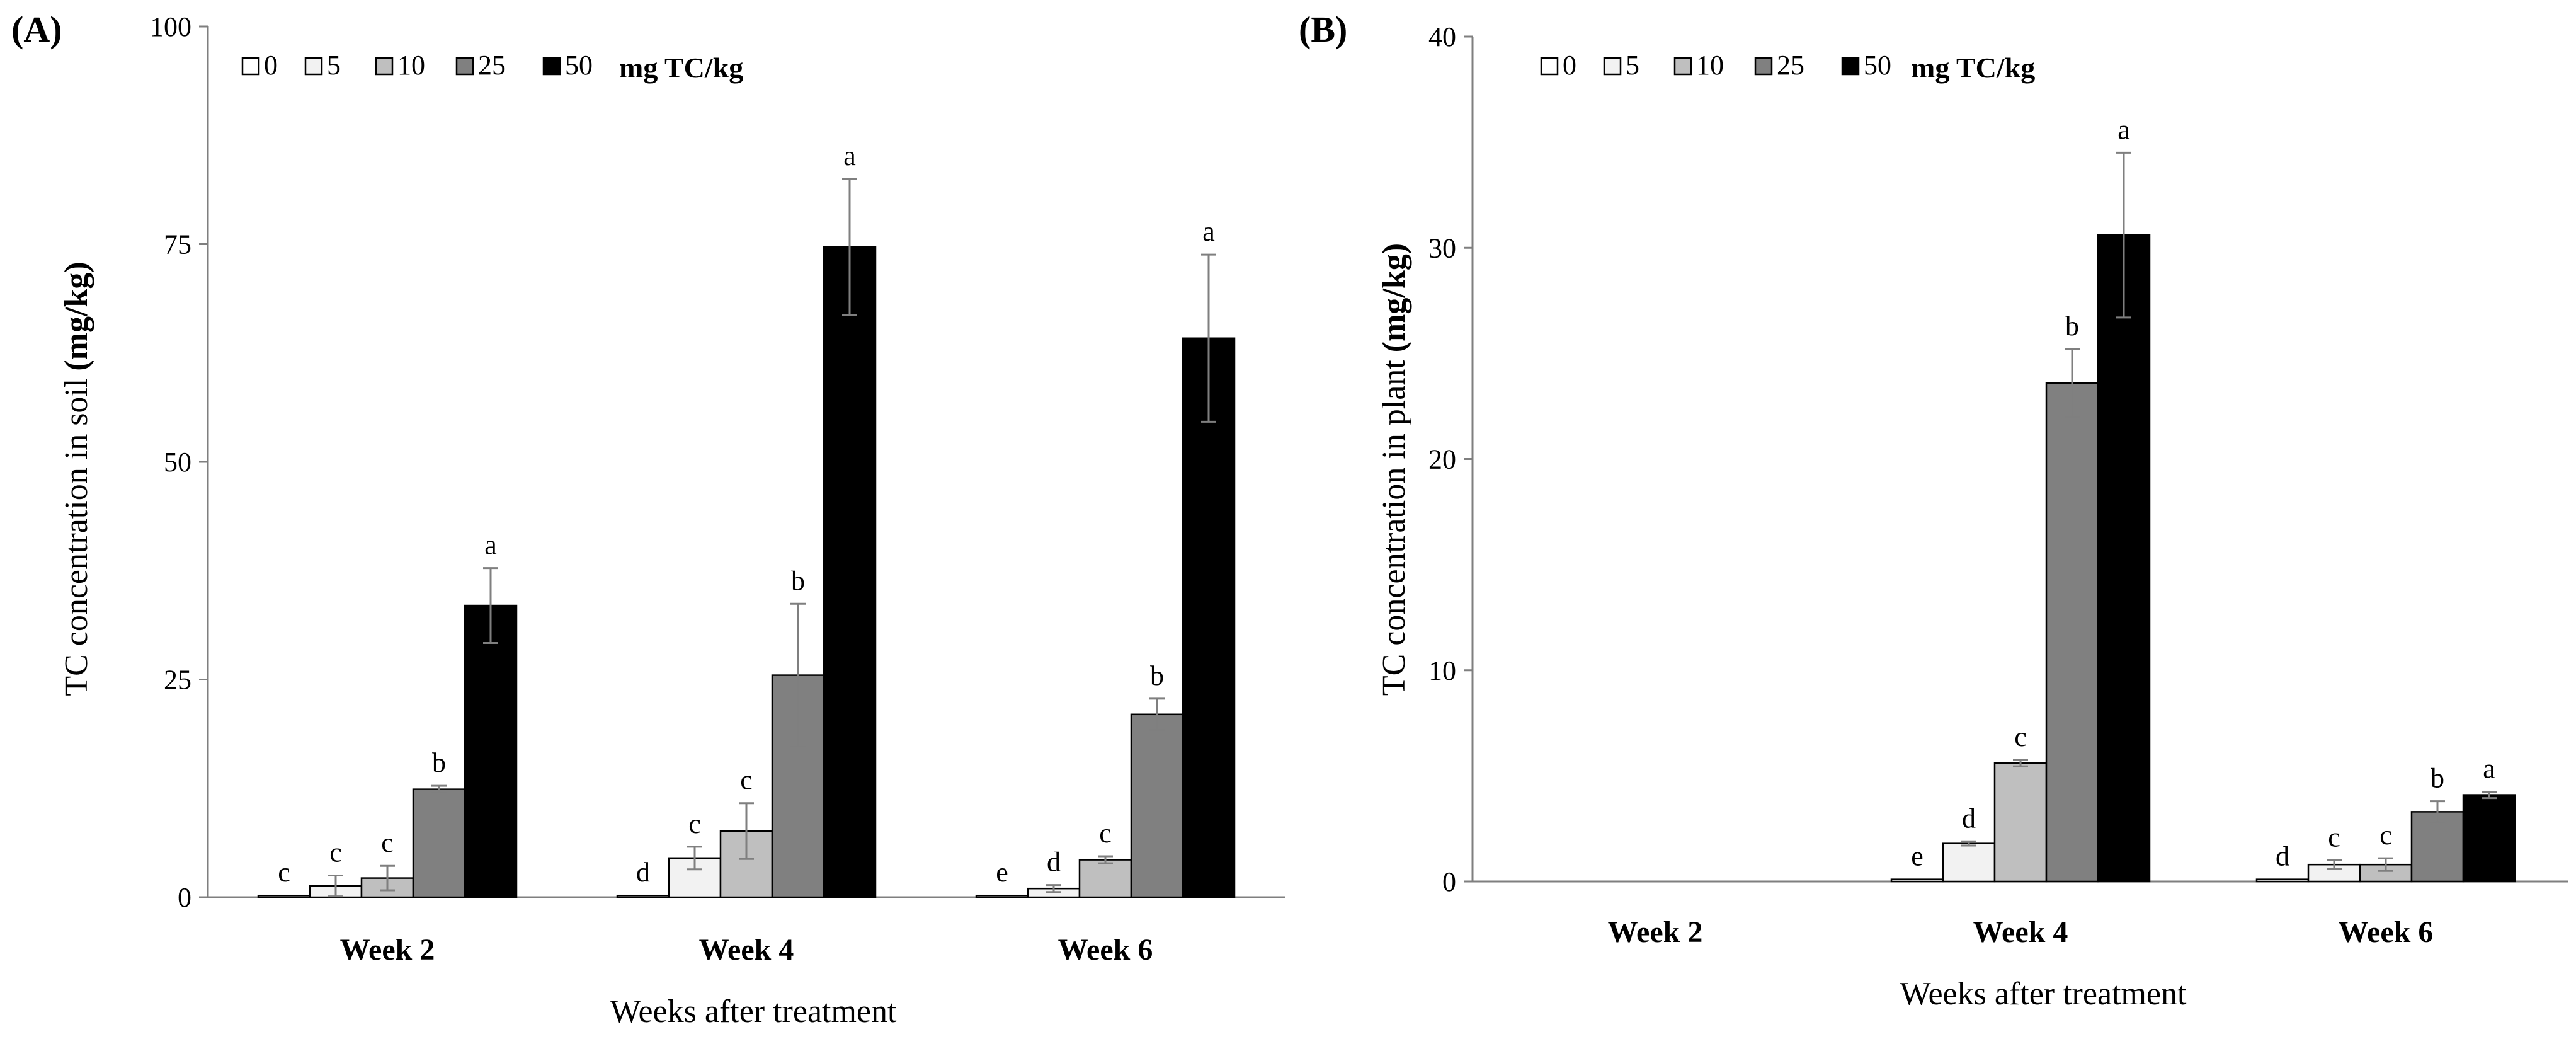  Describe the element at coordinates (1442, 247) in the screenshot. I see `panel-b-y-tick-label: 30` at that location.